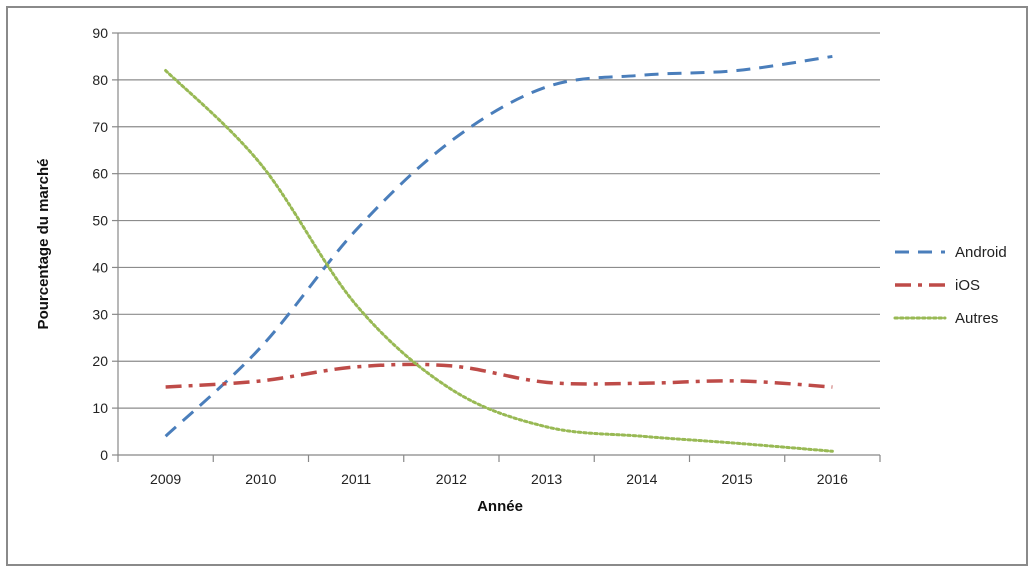  Describe the element at coordinates (499, 479) in the screenshot. I see `x-tick-labels: 2009 2010 2011 2012 2013 2014 2015 2016` at that location.